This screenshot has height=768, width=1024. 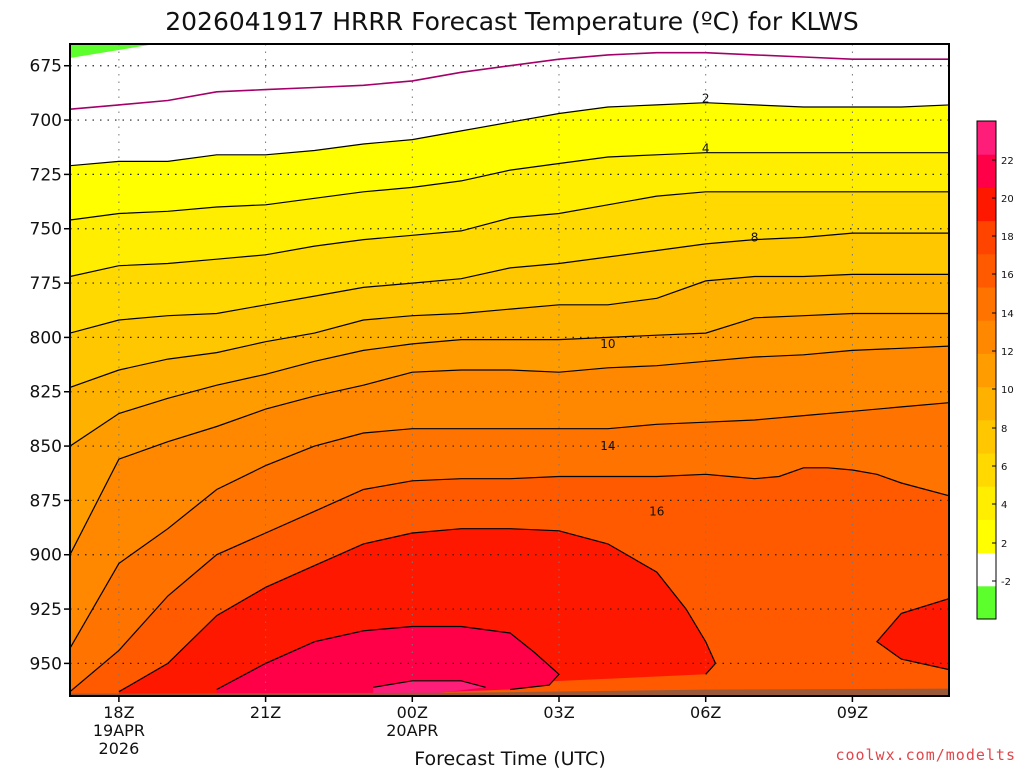 I want to click on contour-labels-layer: 2 4 8 10 14 16, so click(x=679, y=304).